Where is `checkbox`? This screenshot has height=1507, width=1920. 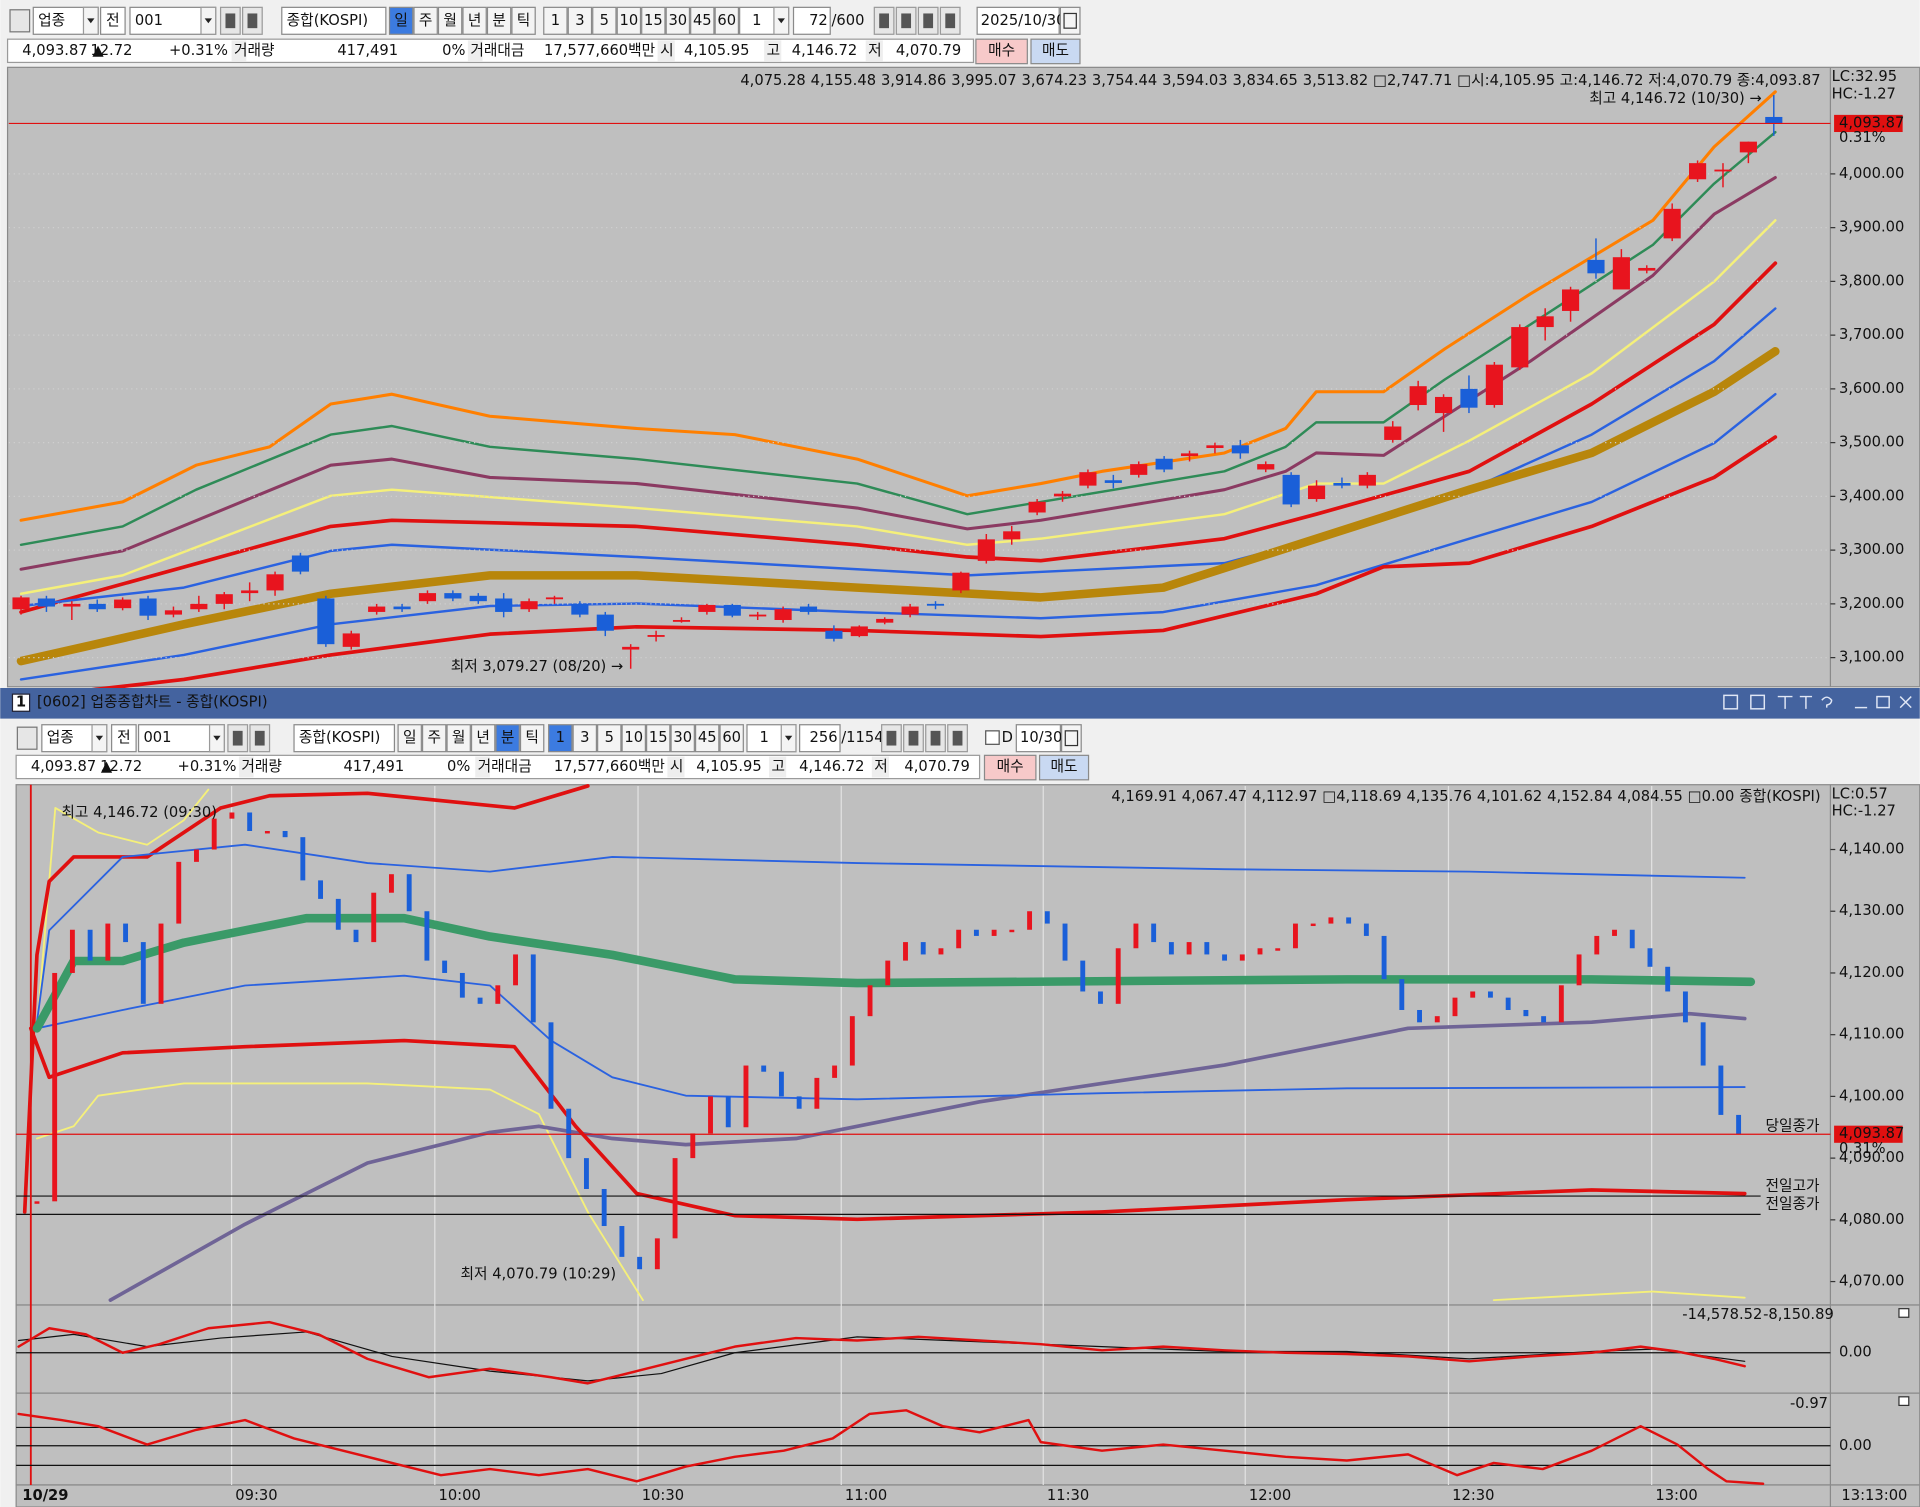
checkbox is located at coordinates (992, 737).